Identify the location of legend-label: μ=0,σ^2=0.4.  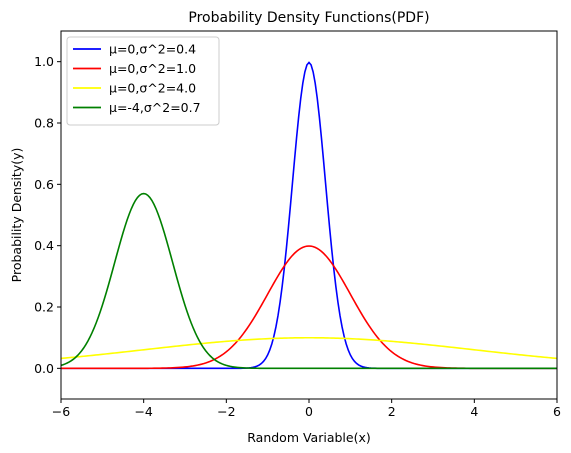
(152, 49).